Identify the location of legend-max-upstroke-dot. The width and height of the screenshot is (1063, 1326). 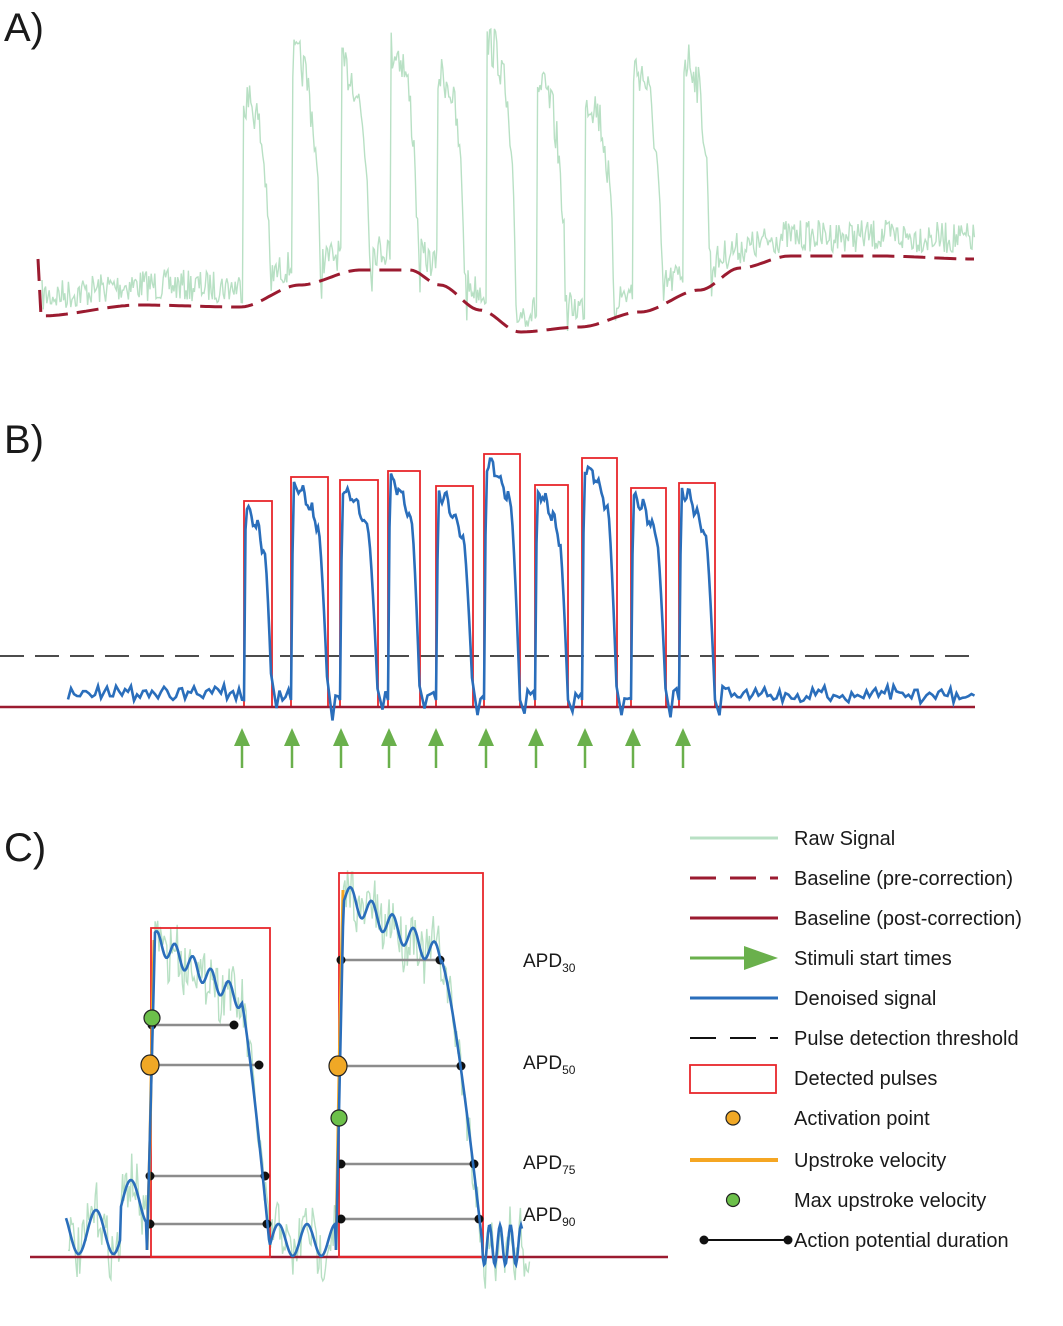
(733, 1200).